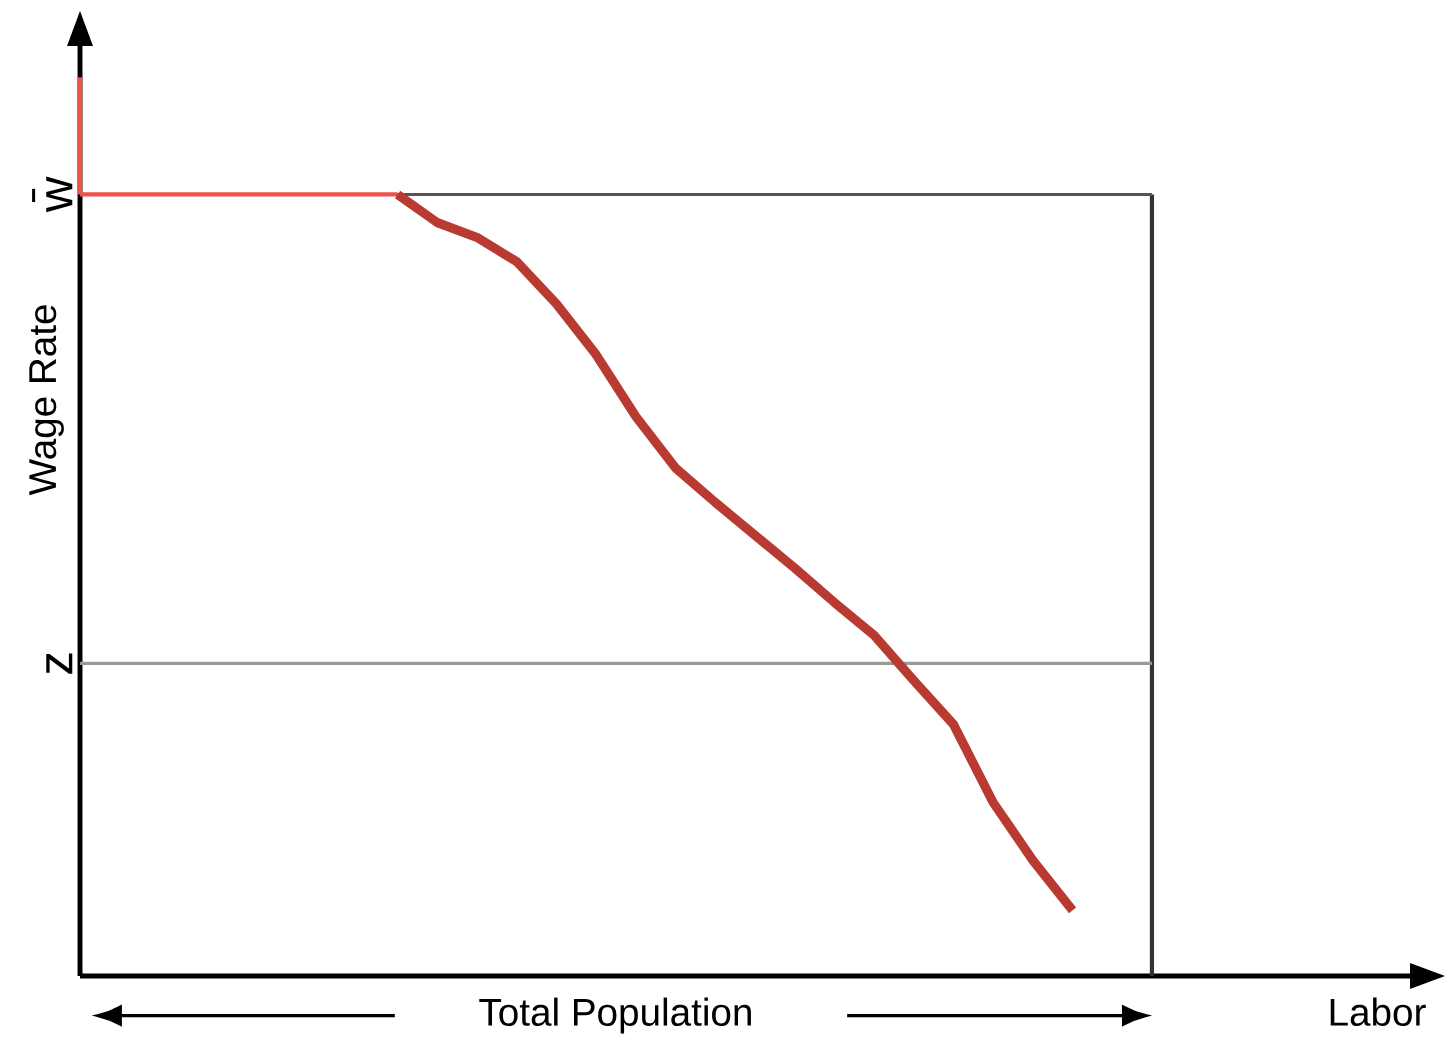 The height and width of the screenshot is (1051, 1452). Describe the element at coordinates (46, 400) in the screenshot. I see `y-axis-title: Wage Rate` at that location.